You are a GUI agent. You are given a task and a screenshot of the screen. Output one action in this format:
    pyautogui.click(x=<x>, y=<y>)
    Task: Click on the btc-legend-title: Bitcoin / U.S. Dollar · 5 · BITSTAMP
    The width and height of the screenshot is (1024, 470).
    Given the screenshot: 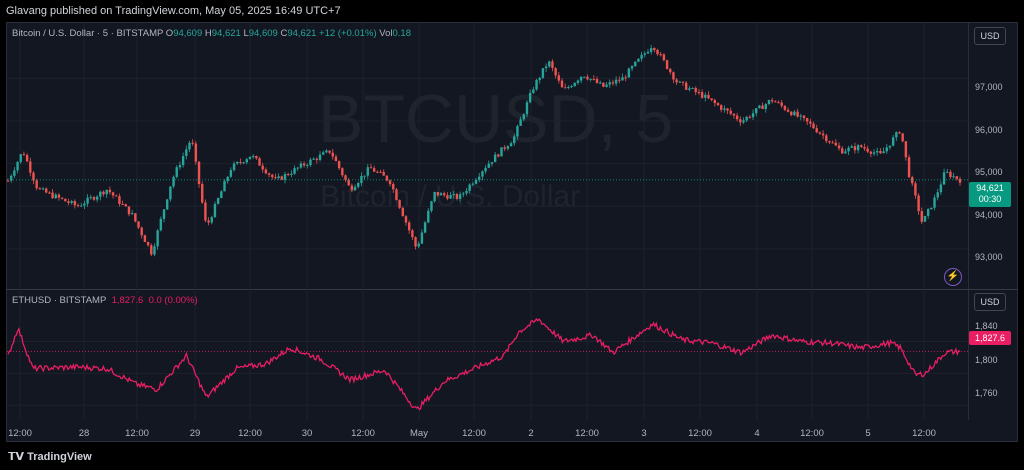 What is the action you would take?
    pyautogui.click(x=88, y=33)
    